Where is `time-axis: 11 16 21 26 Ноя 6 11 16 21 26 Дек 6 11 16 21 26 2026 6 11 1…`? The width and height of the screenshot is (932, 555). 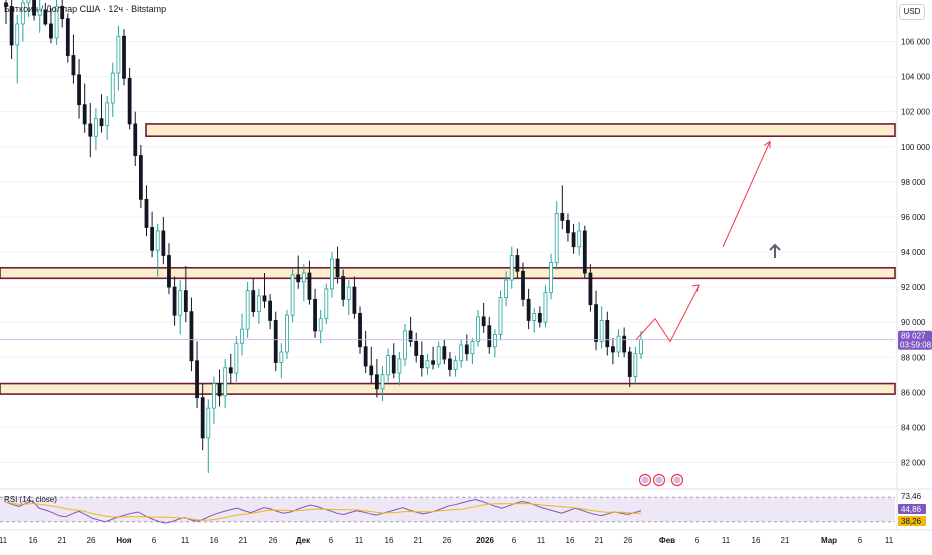 time-axis: 11 16 21 26 Ноя 6 11 16 21 26 Дек 6 11 16 21 26 2026 6 11 1… is located at coordinates (466, 537).